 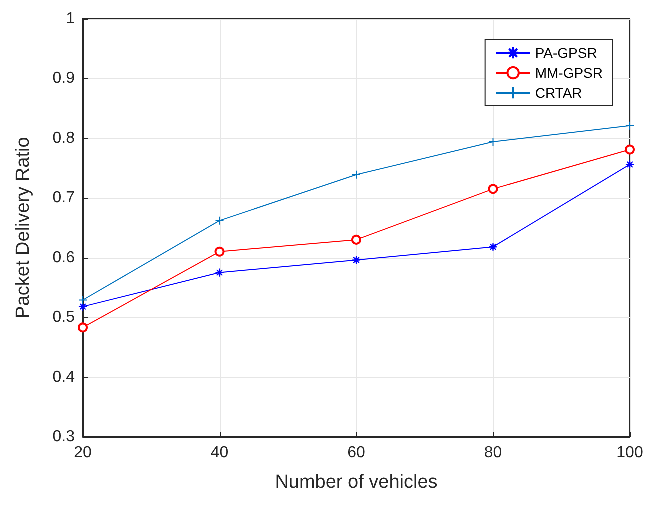 What do you see at coordinates (356, 482) in the screenshot?
I see `x-axis-title: Number of vehicles` at bounding box center [356, 482].